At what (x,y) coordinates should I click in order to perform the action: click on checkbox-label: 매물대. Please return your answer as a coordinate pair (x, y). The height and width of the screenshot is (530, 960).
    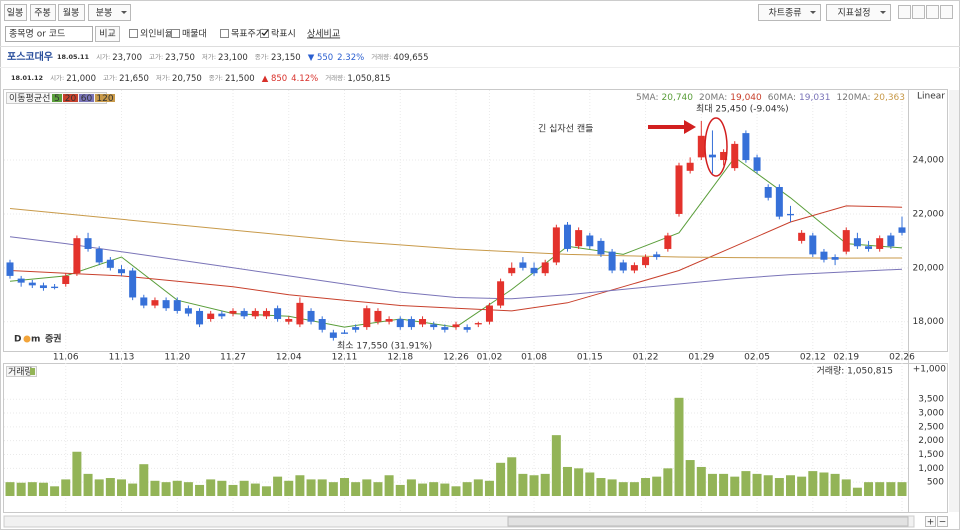
    Looking at the image, I should click on (194, 34).